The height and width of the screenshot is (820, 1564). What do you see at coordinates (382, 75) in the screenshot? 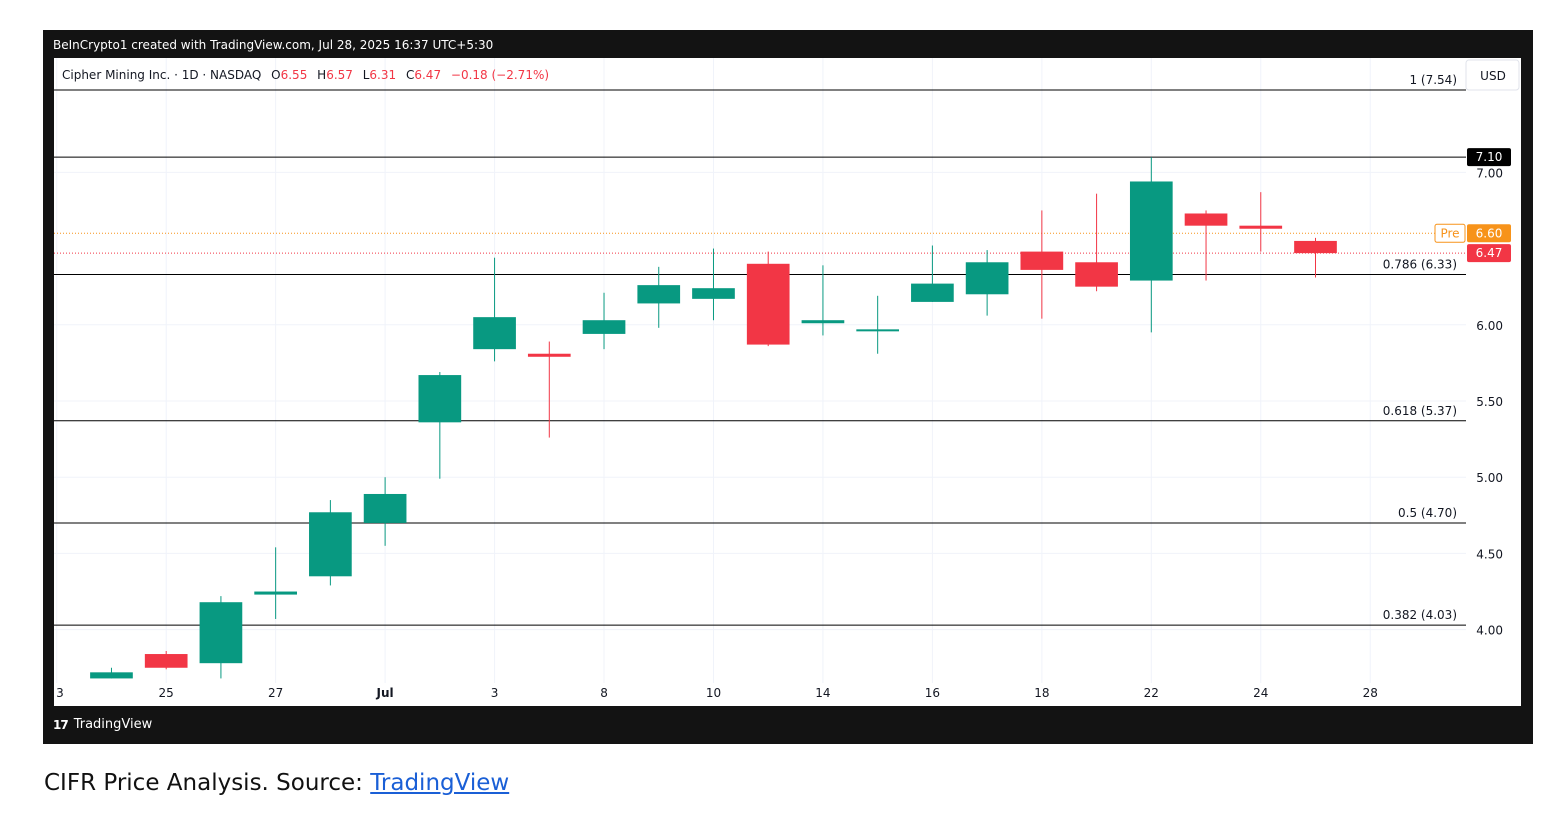
I see `legend-low-value: 6.31` at bounding box center [382, 75].